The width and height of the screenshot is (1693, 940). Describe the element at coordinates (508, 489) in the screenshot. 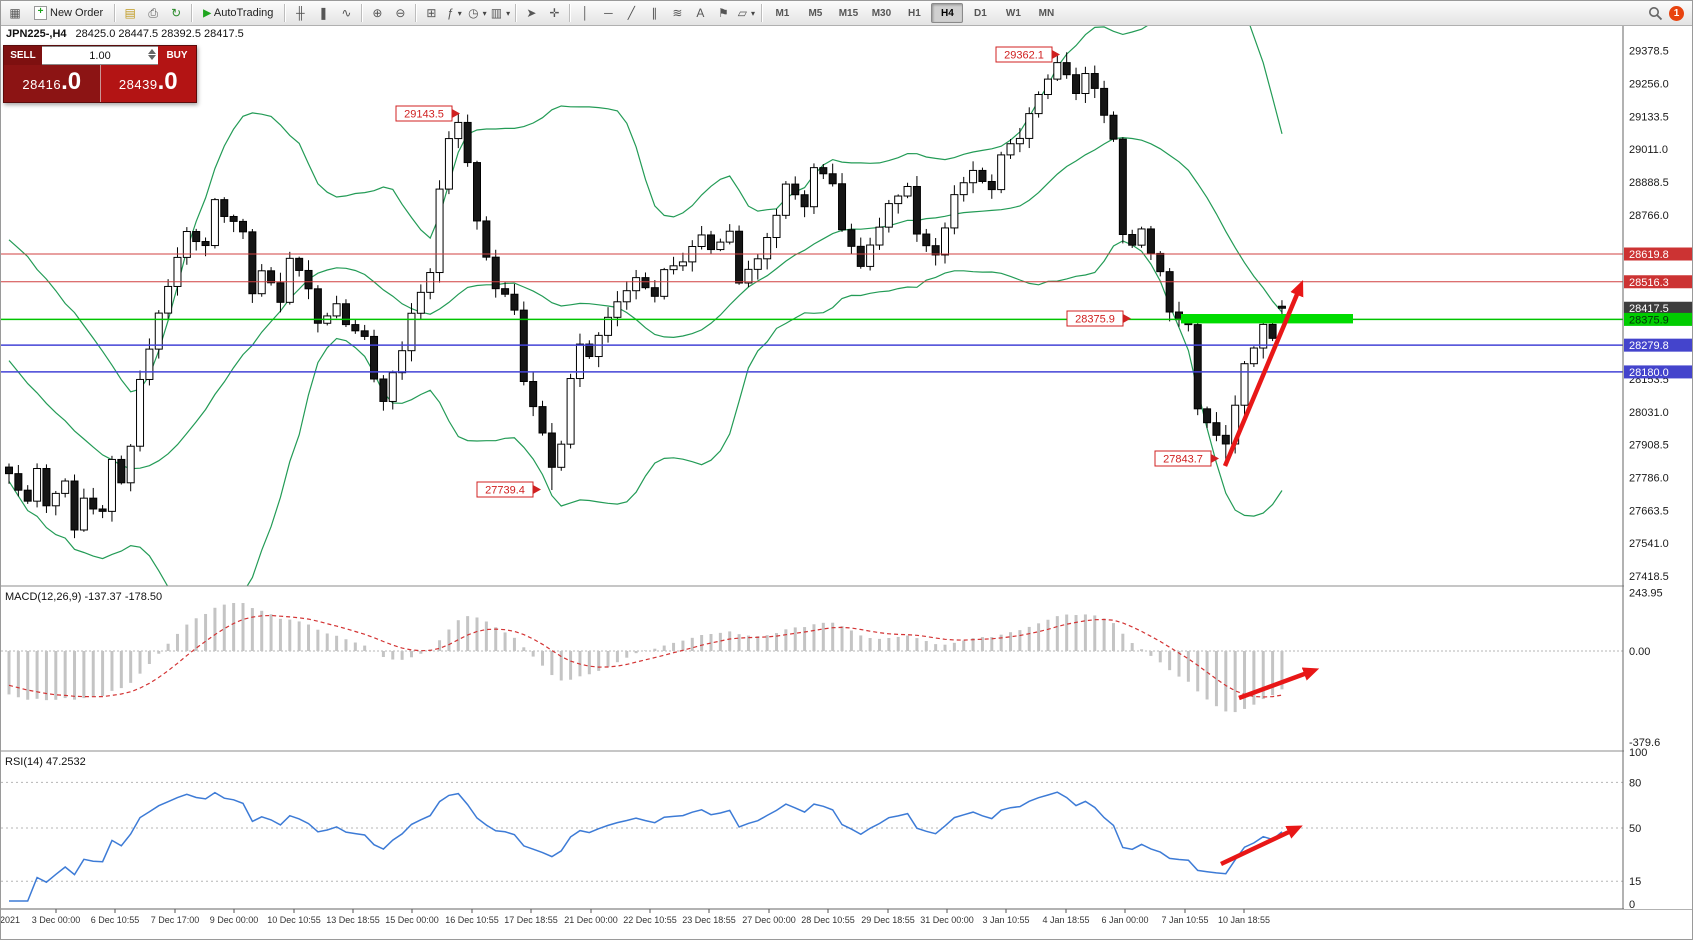

I see `price-callout: 27739.4` at that location.